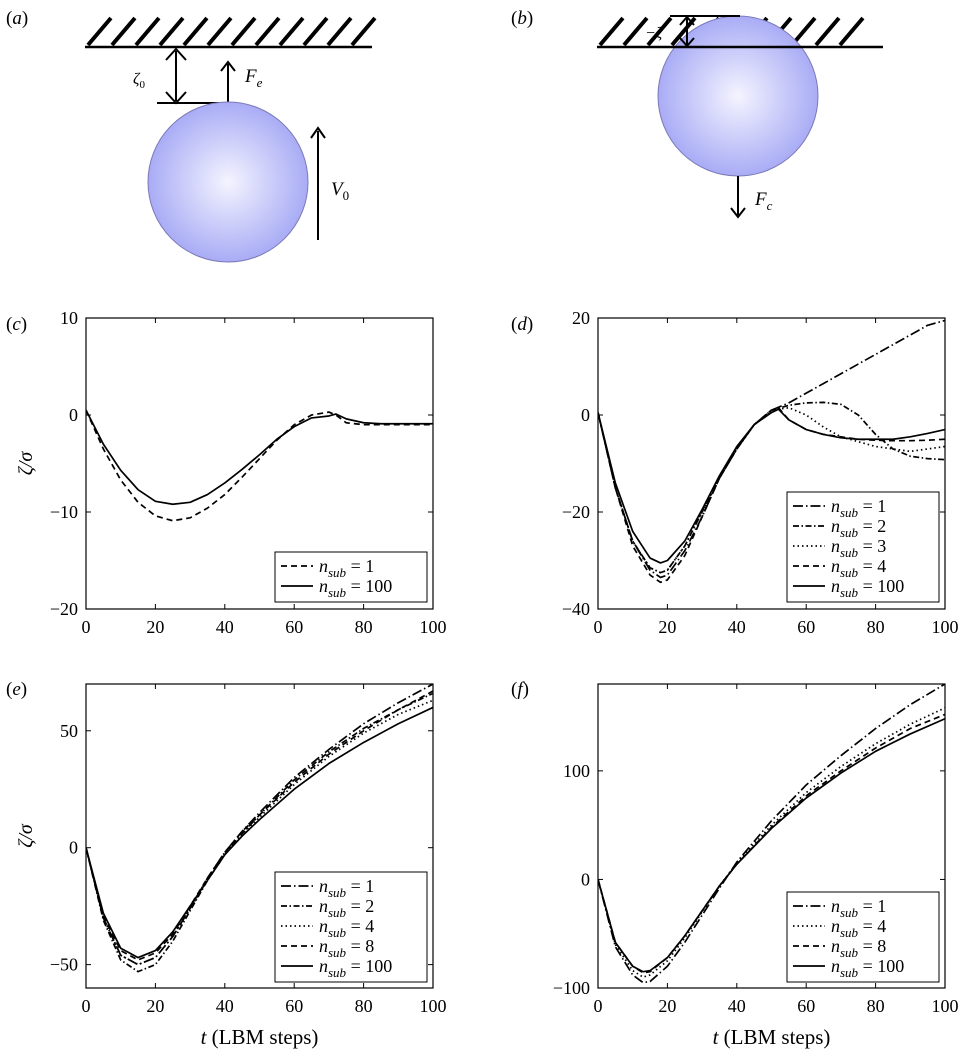 The height and width of the screenshot is (1058, 968). Describe the element at coordinates (858, 548) in the screenshot. I see `legend-entry-d-3: nsub = 3` at that location.